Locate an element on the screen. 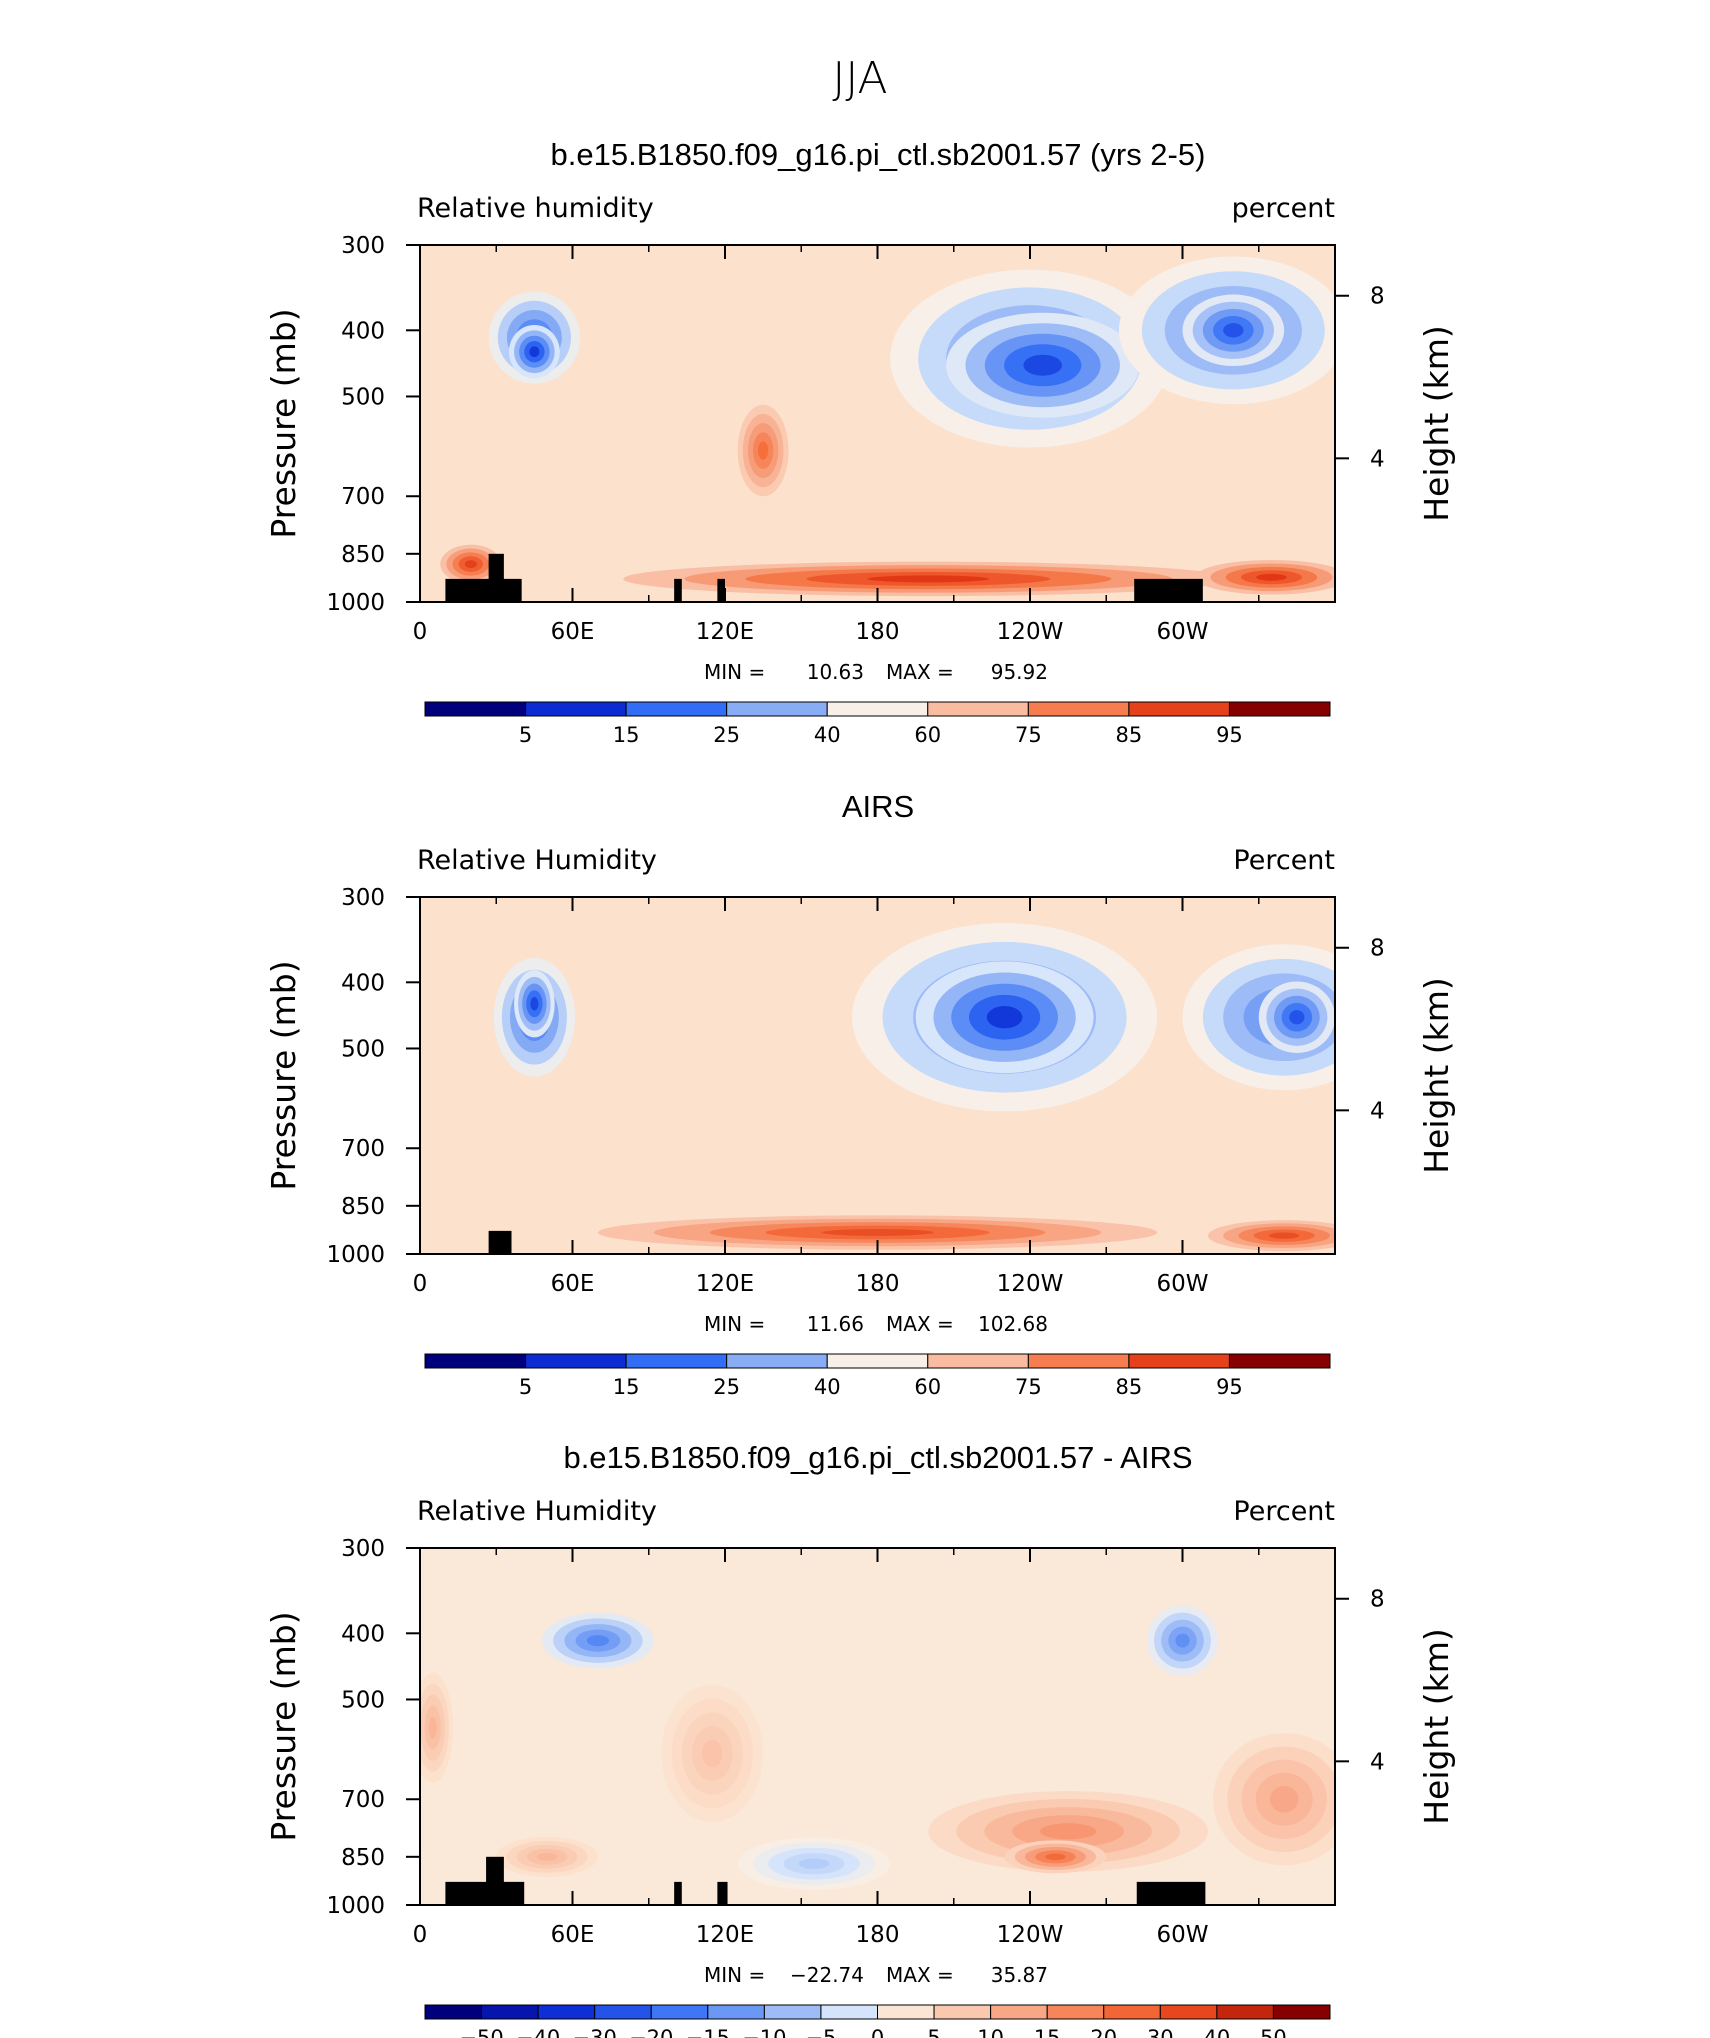  colorbar-label: −40 is located at coordinates (538, 2032).